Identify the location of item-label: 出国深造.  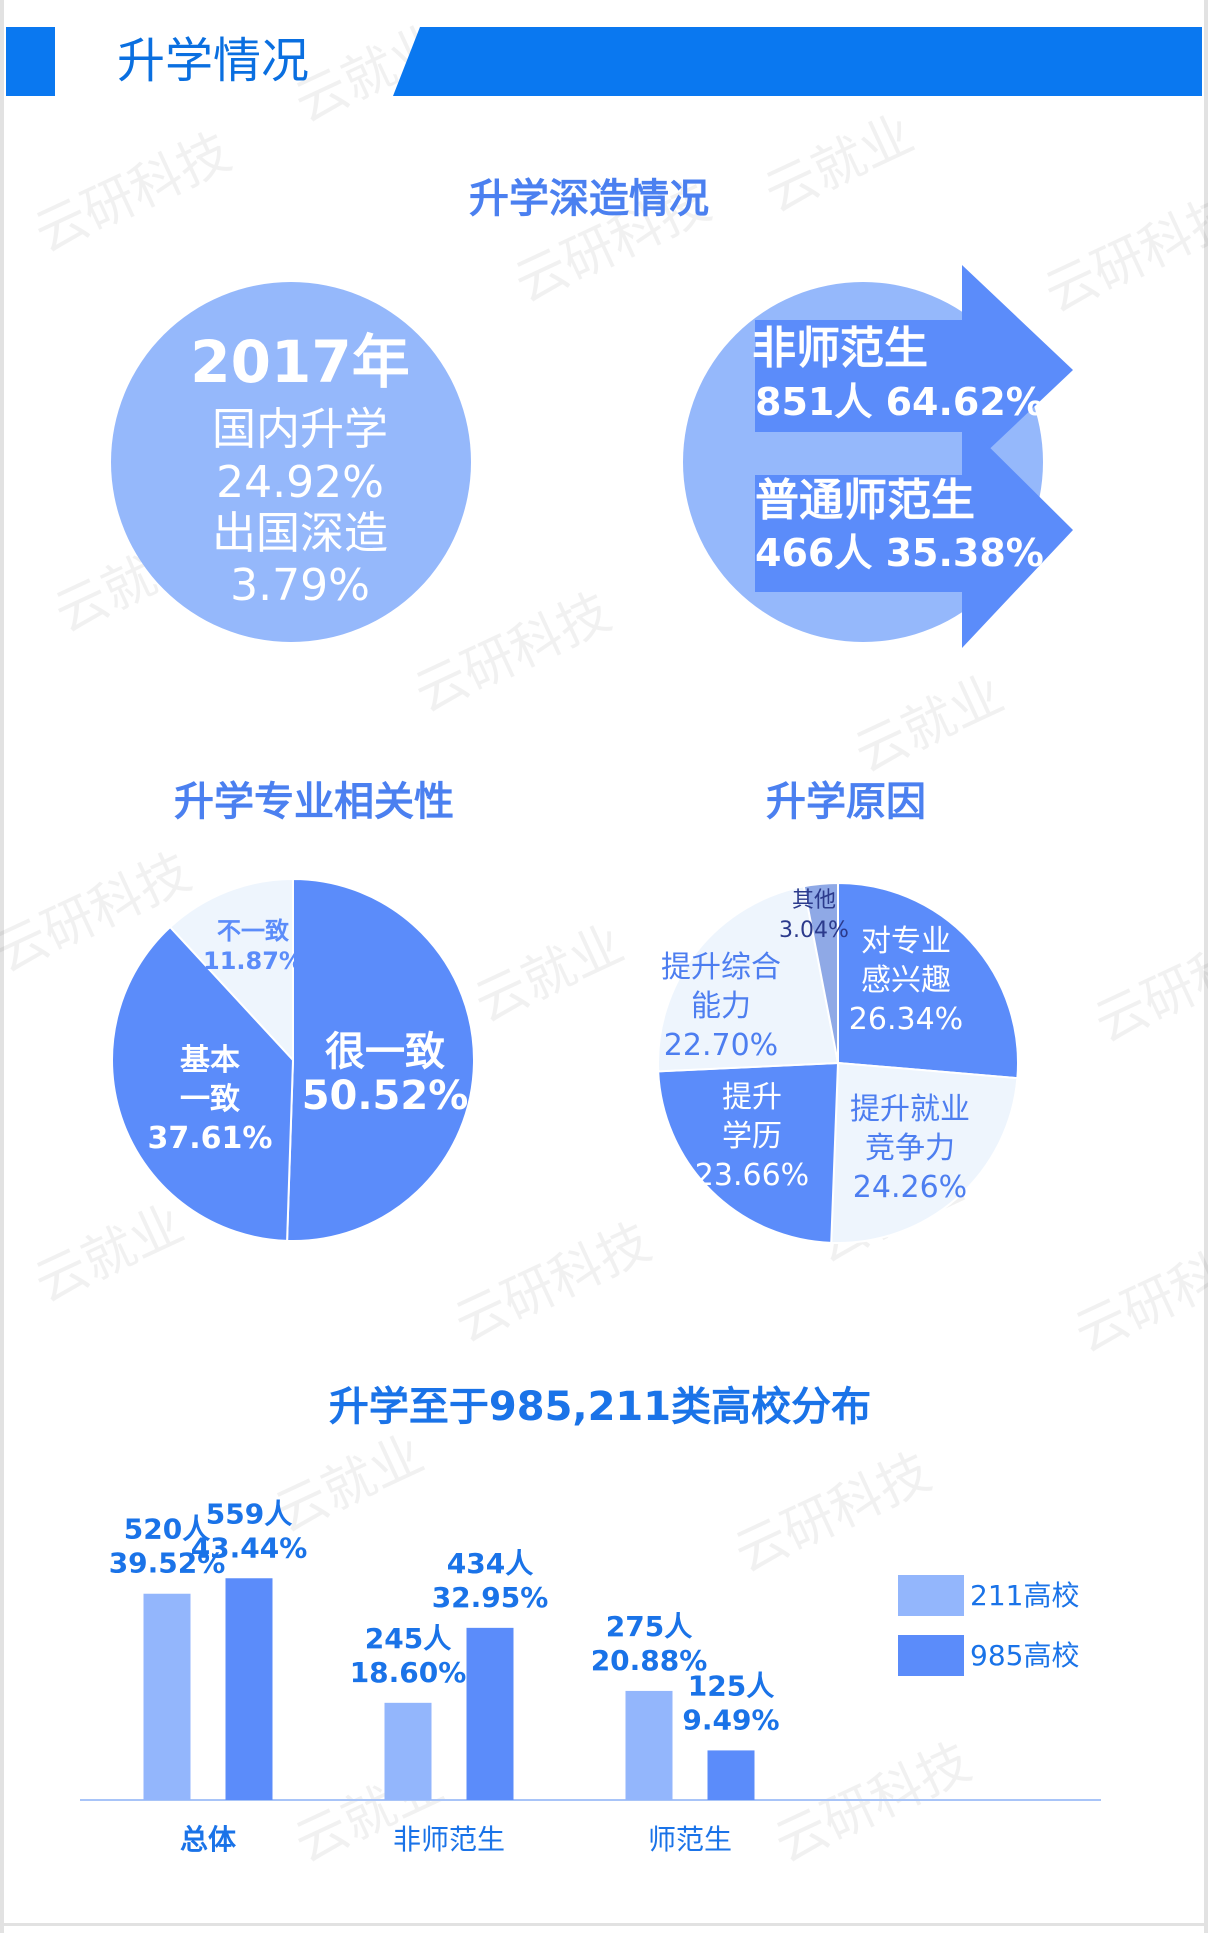
(300, 533).